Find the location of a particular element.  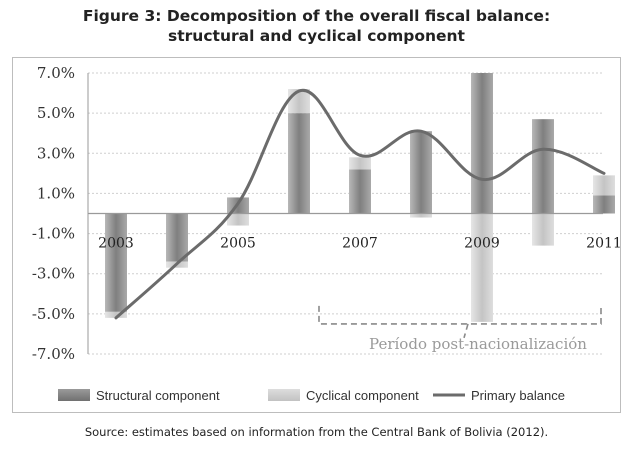

y-tick-label: 5.0% is located at coordinates (56, 113).